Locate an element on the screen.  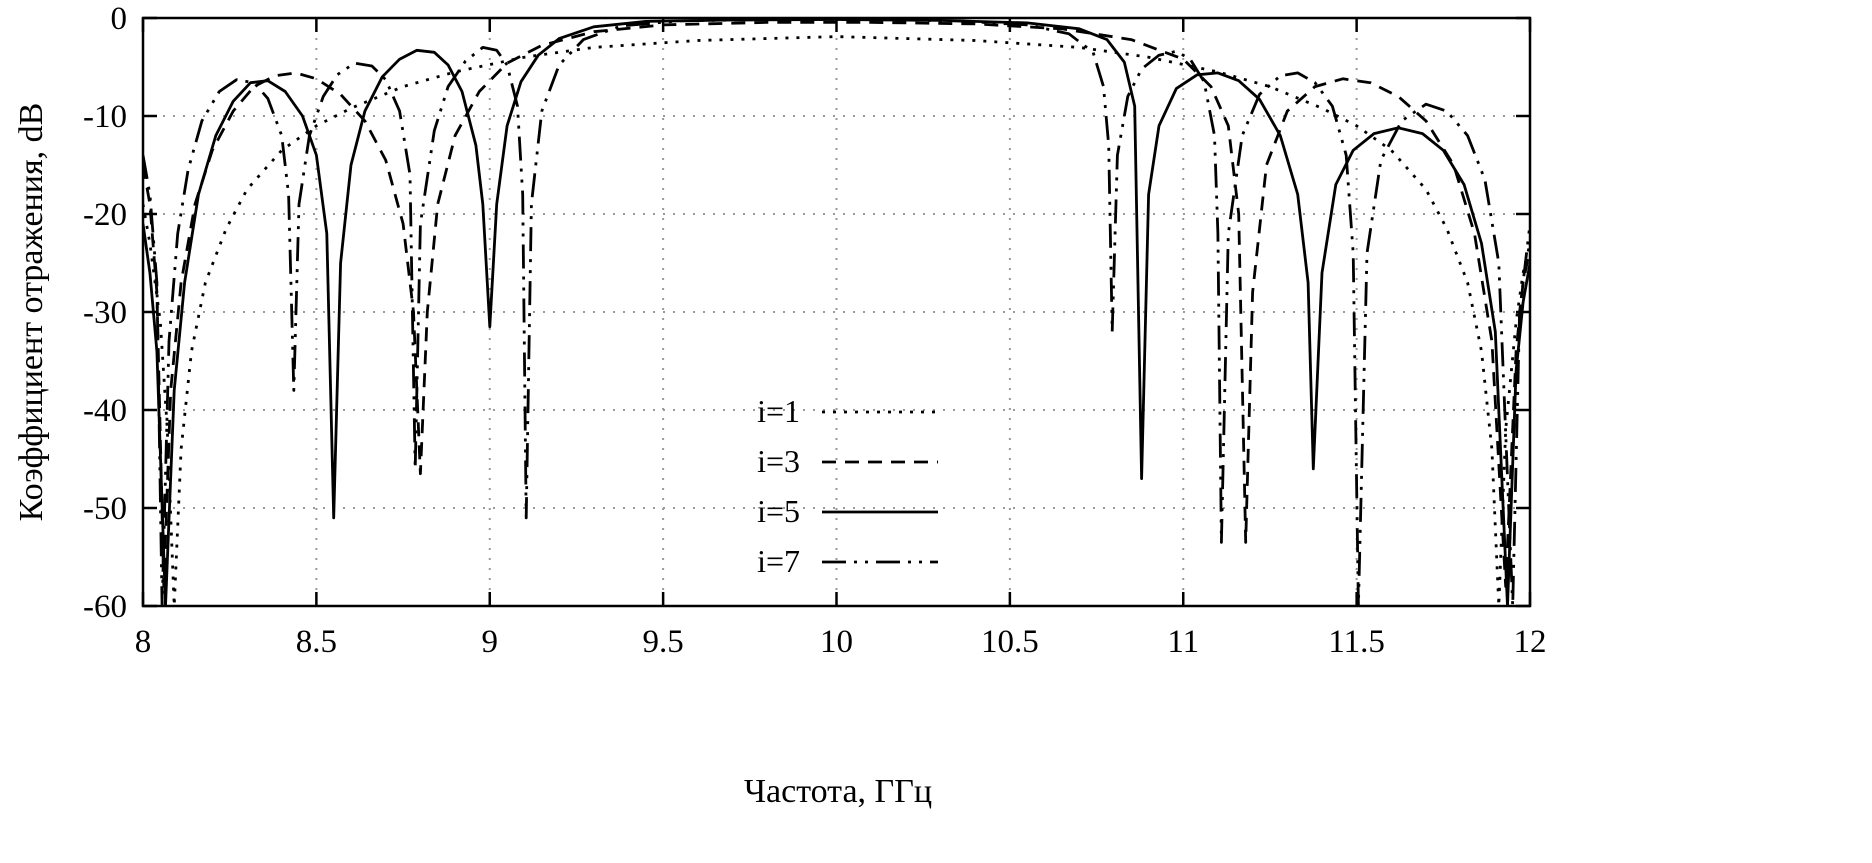
x-tick-label: 9 is located at coordinates (490, 642).